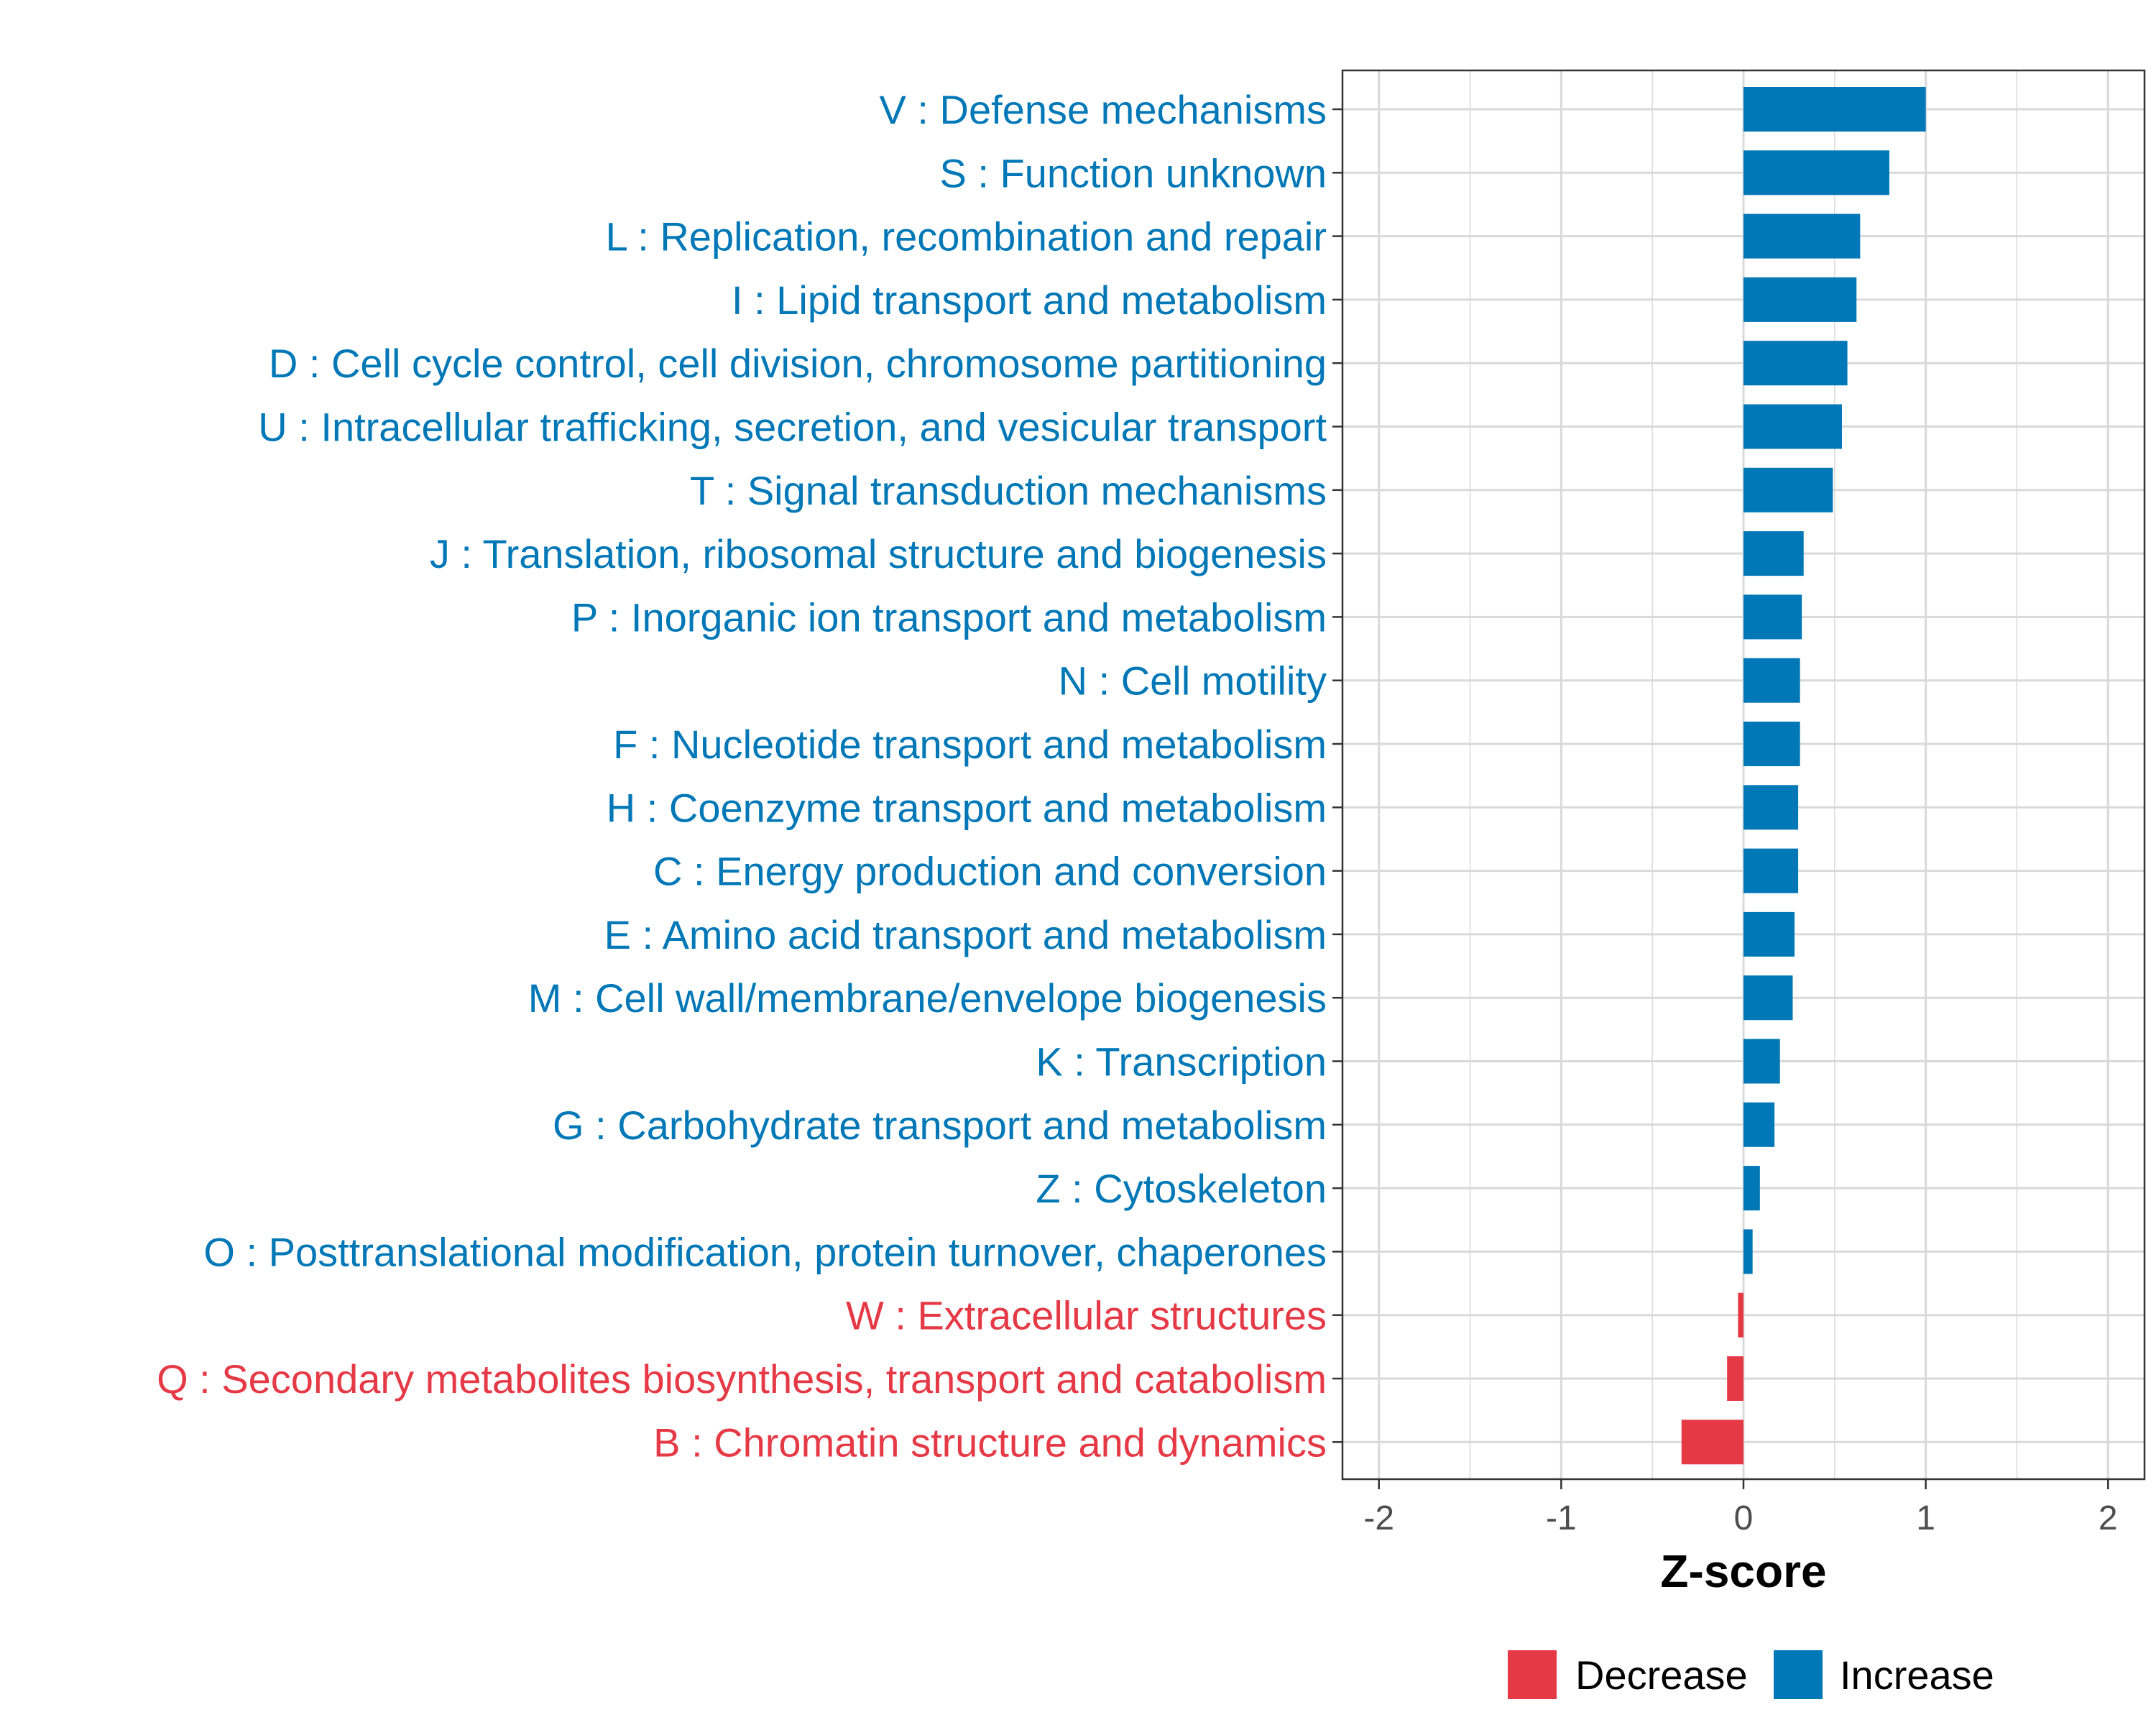  I want to click on x-tick-labels: -2 -1 0 1 2, so click(1740, 1518).